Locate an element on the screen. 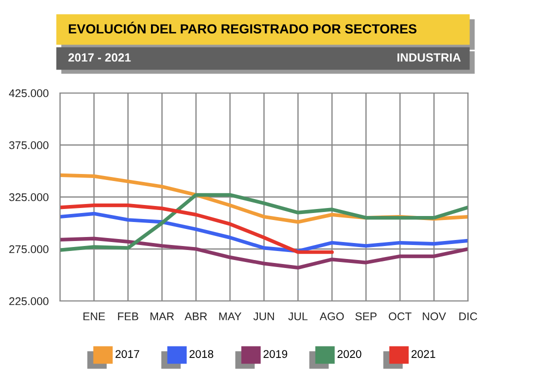  y-tick-label: 325.000 is located at coordinates (28, 197).